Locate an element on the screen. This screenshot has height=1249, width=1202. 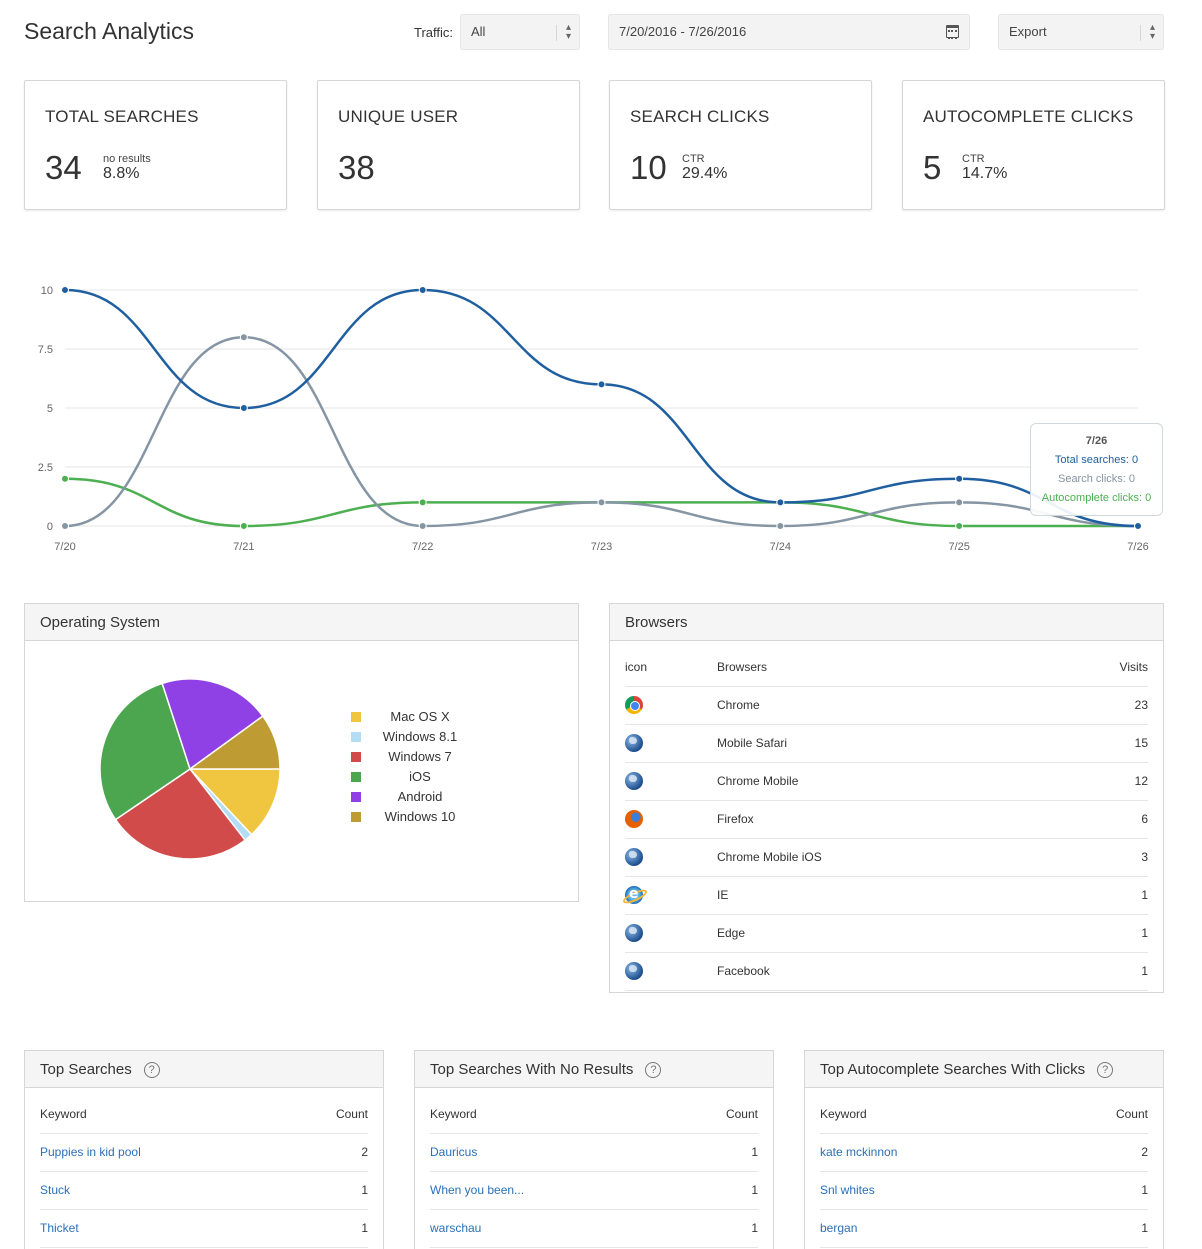
keyword-link: Stuck is located at coordinates (55, 1190).